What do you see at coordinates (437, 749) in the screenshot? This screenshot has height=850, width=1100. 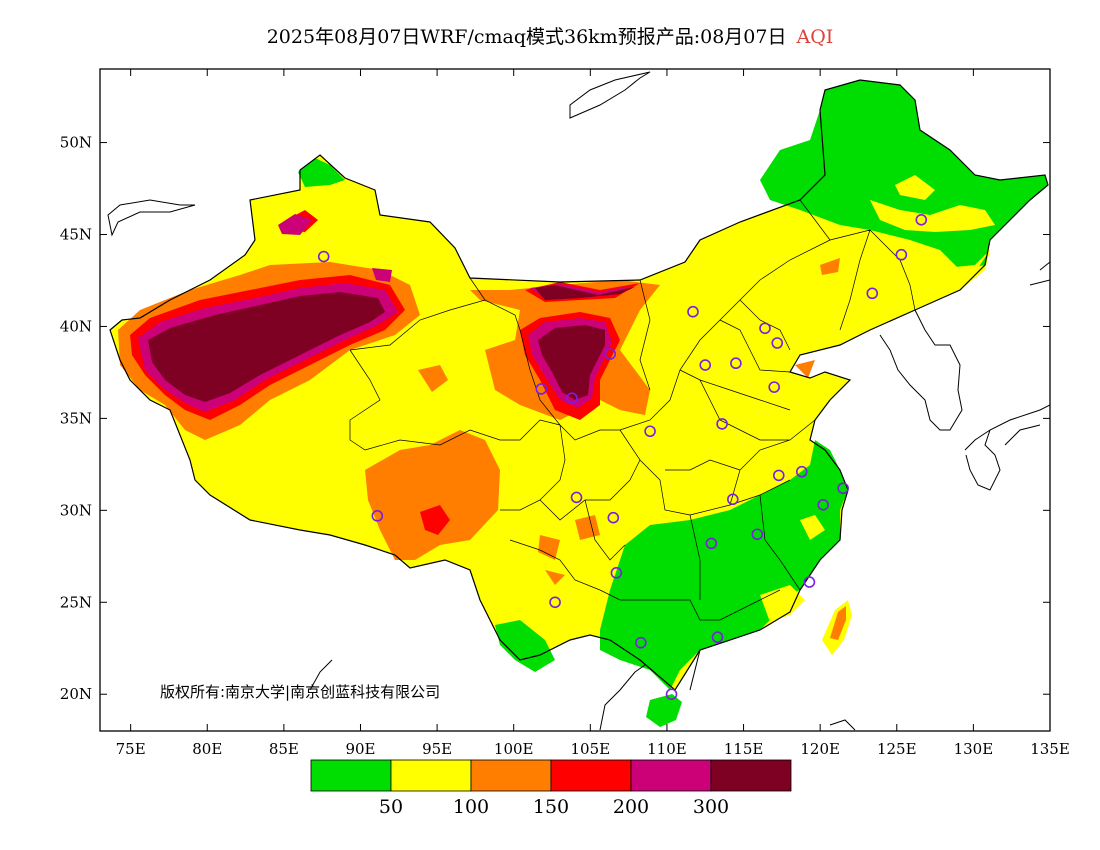 I see `lon-tick-label: 95E` at bounding box center [437, 749].